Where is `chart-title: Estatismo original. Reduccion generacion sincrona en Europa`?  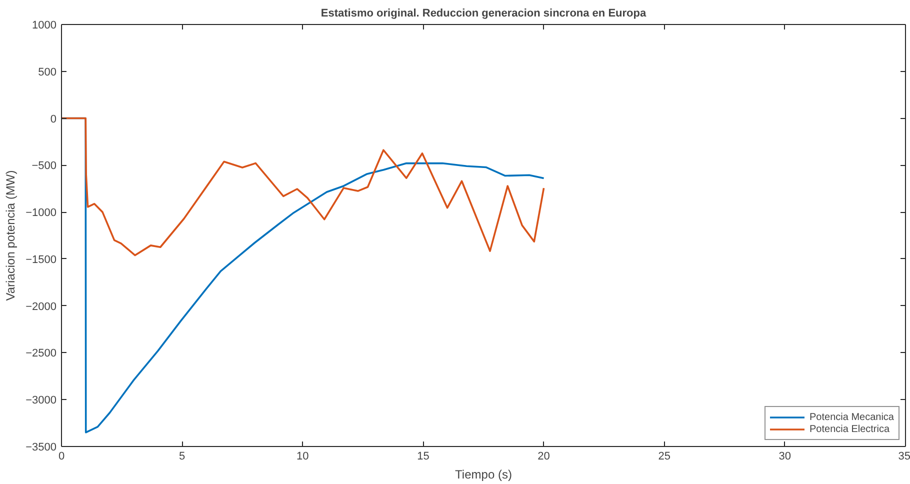 chart-title: Estatismo original. Reduccion generacion sincrona en Europa is located at coordinates (483, 14).